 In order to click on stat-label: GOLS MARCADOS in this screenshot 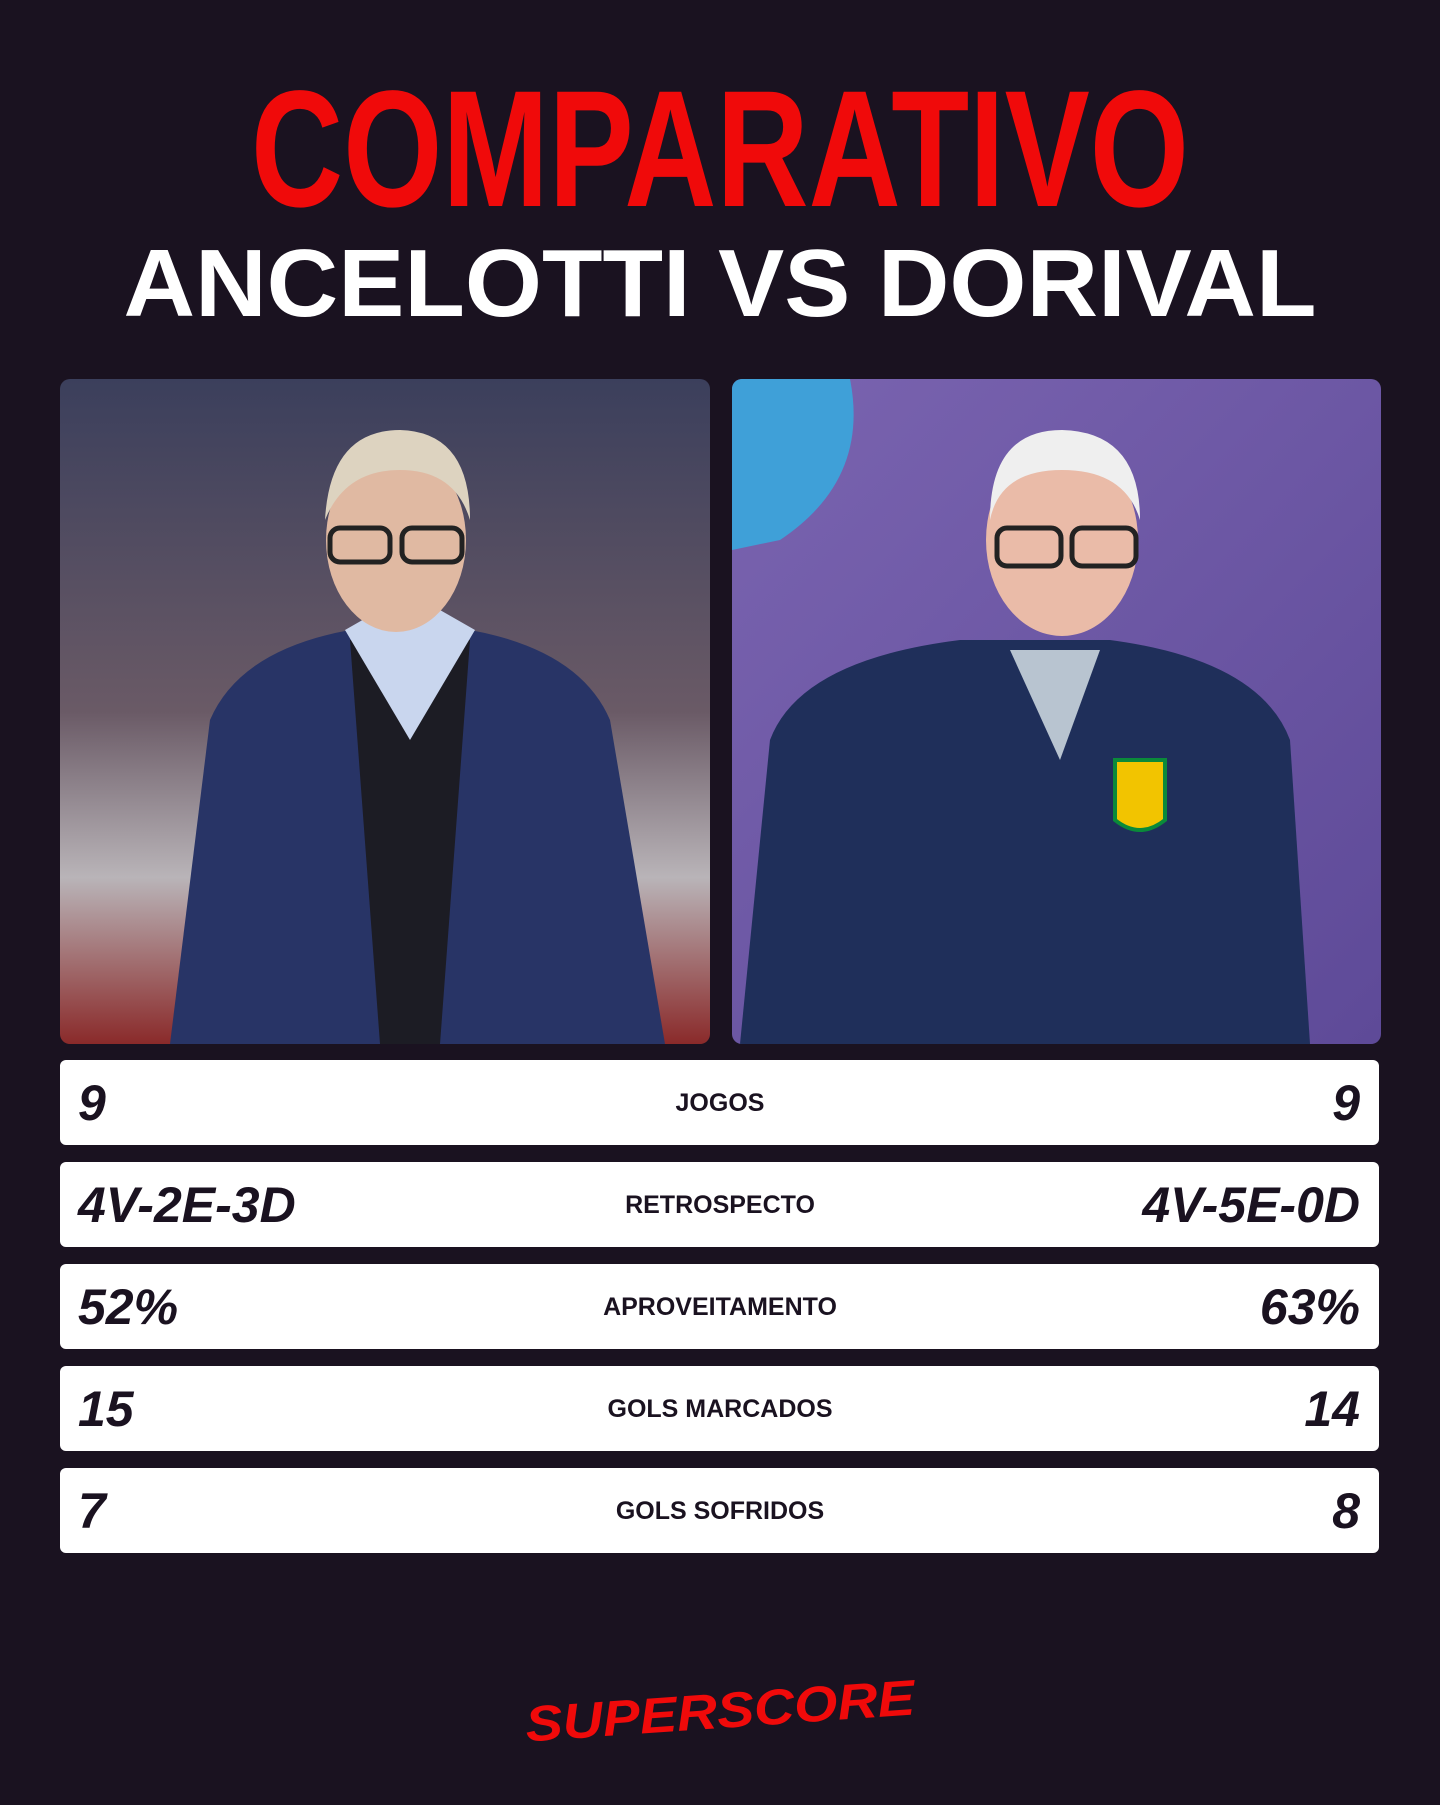, I will do `click(720, 1409)`.